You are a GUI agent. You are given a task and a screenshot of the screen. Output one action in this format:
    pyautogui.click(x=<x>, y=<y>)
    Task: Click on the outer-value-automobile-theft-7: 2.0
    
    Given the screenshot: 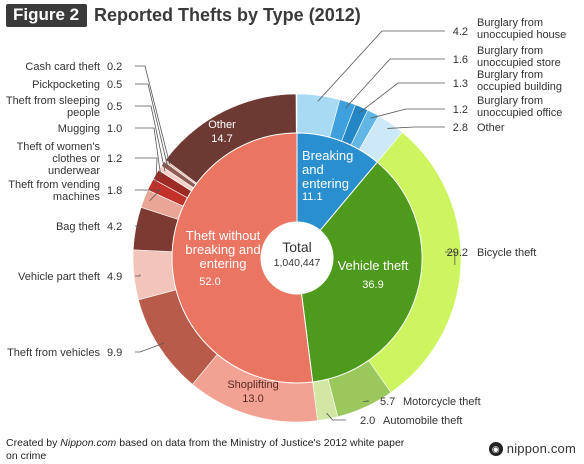 What is the action you would take?
    pyautogui.click(x=367, y=421)
    